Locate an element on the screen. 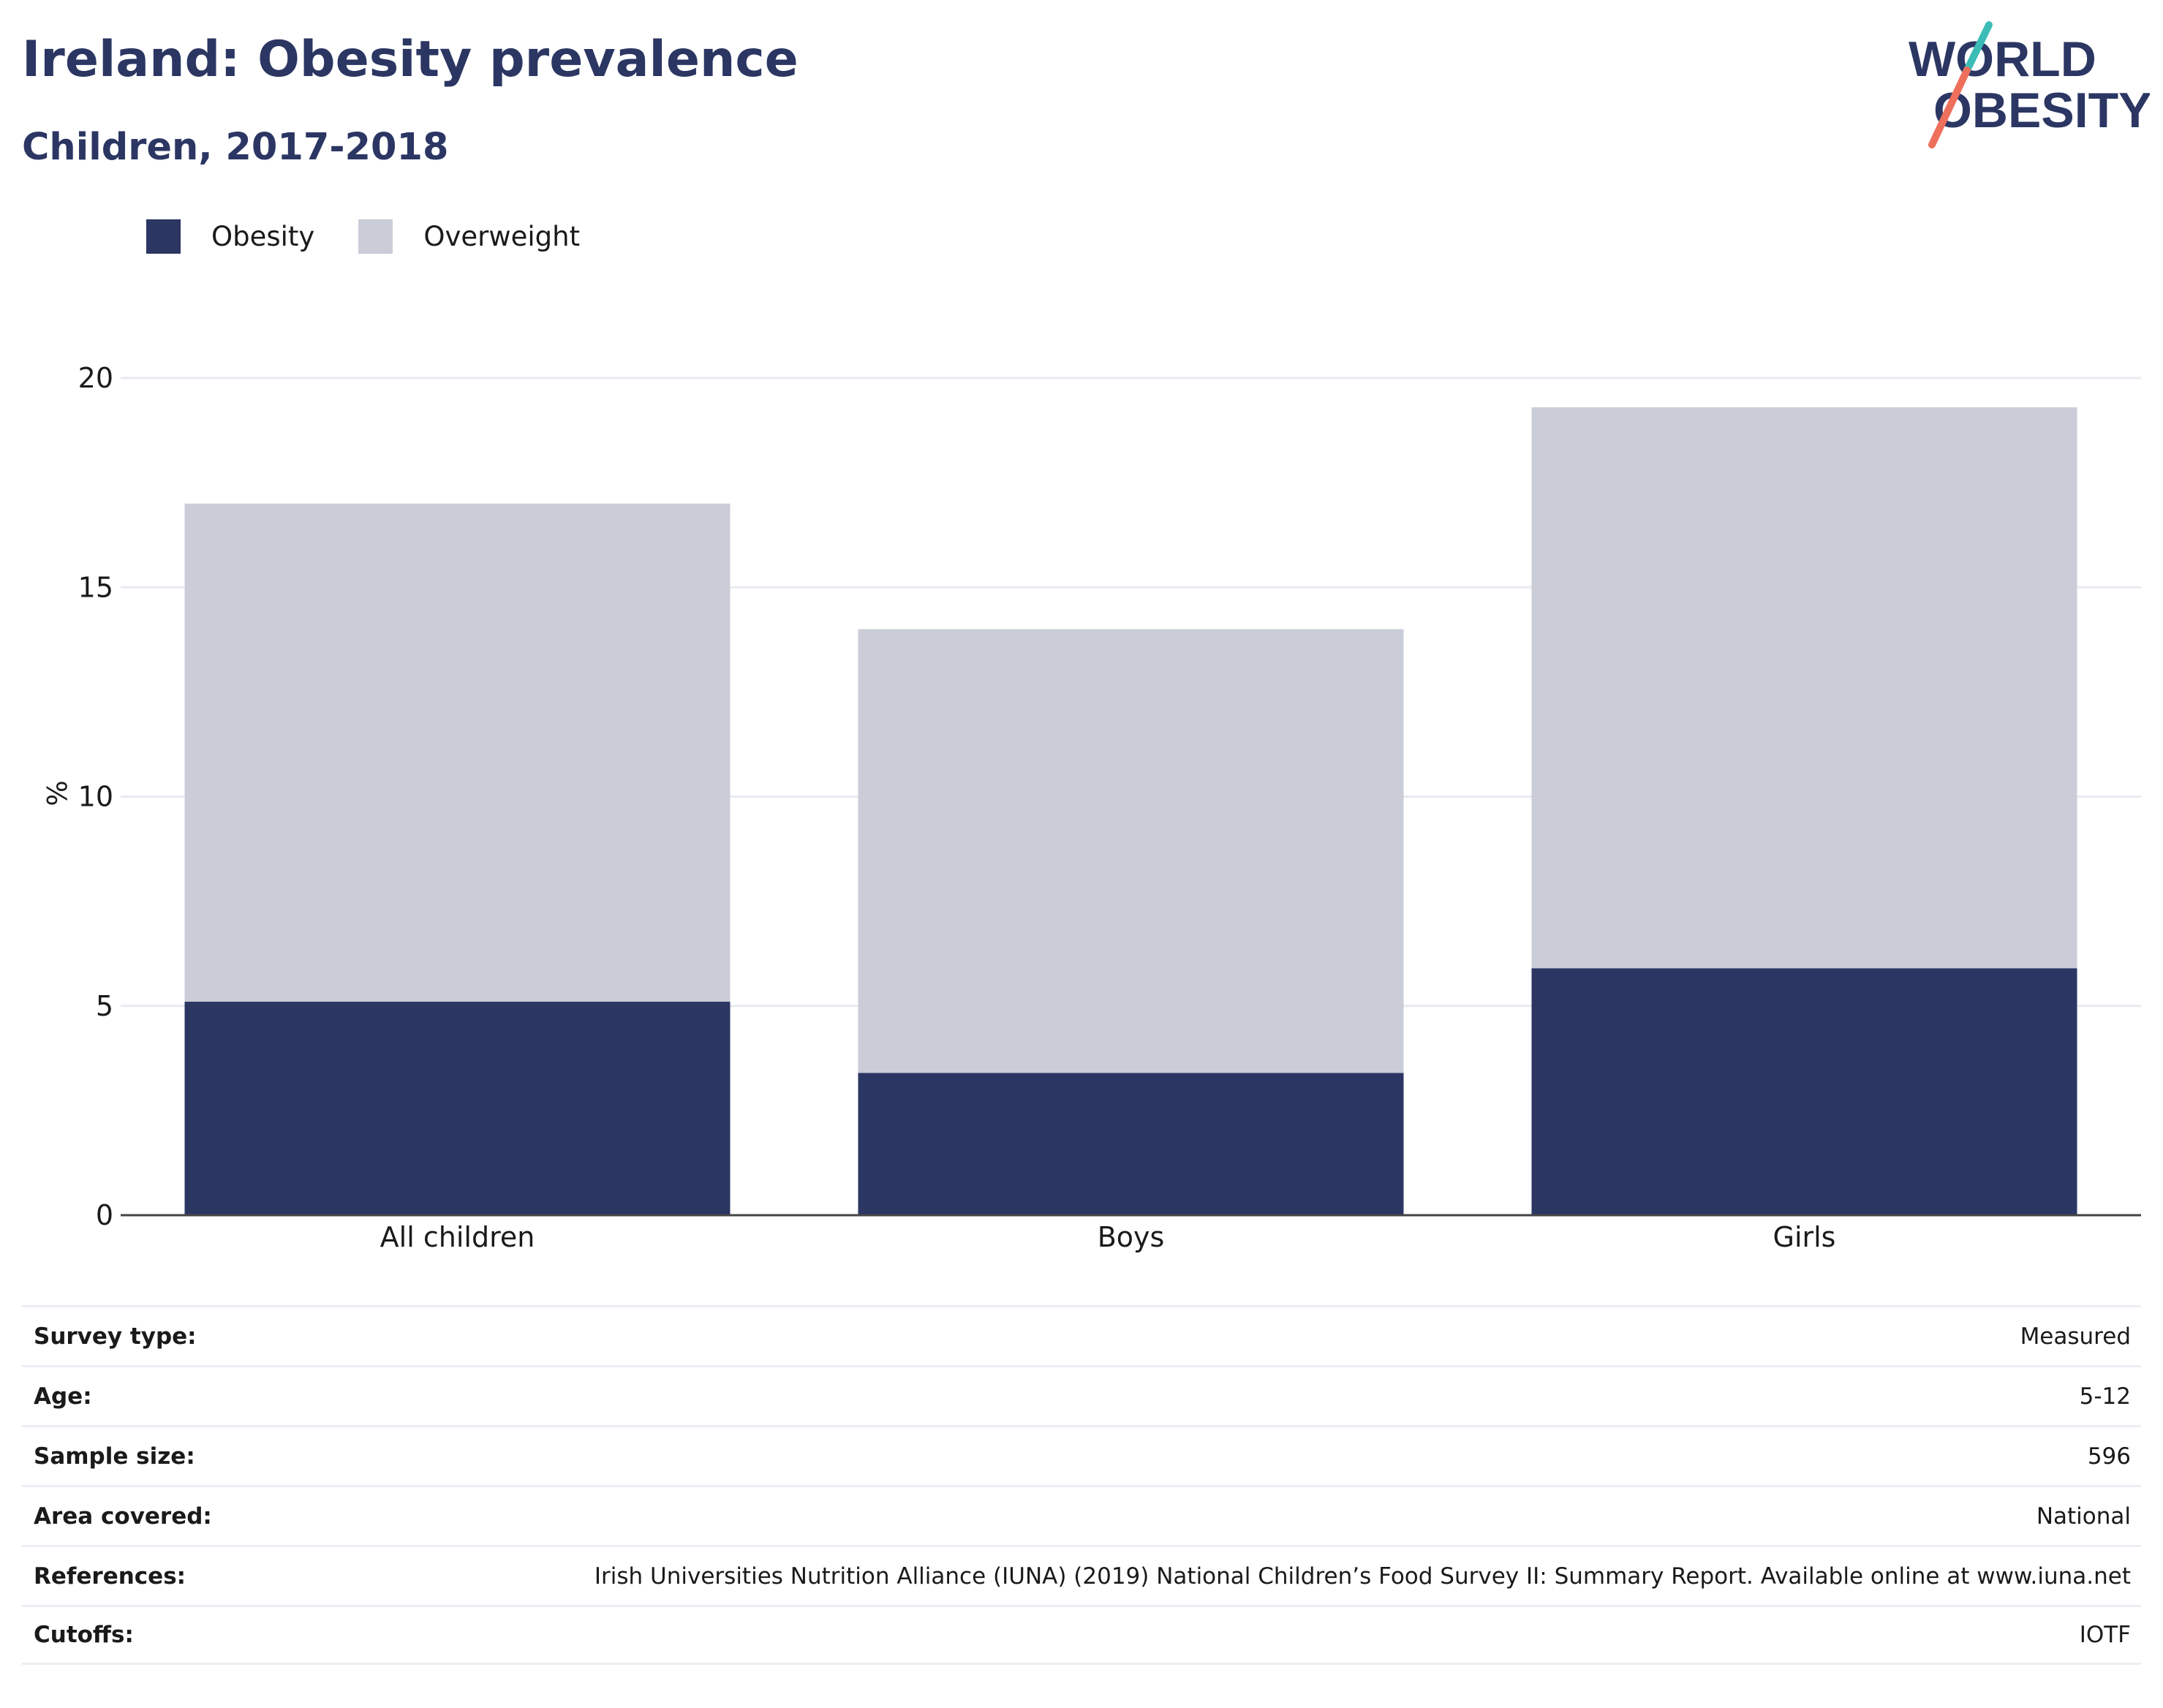 The height and width of the screenshot is (1708, 2163). table-row-area-covered: Area covered: National is located at coordinates (1081, 1515).